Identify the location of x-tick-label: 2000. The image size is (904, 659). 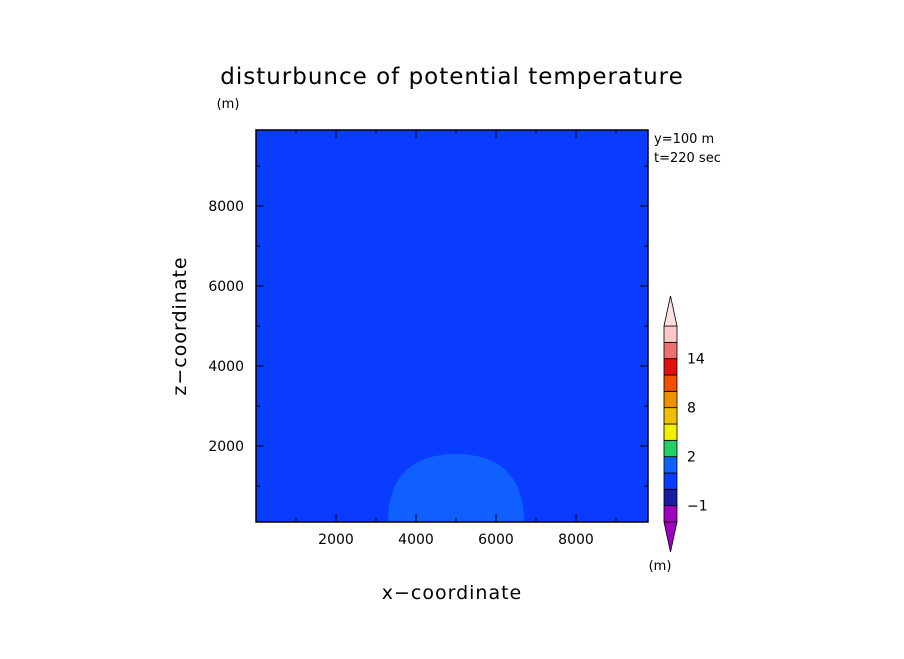
(336, 540).